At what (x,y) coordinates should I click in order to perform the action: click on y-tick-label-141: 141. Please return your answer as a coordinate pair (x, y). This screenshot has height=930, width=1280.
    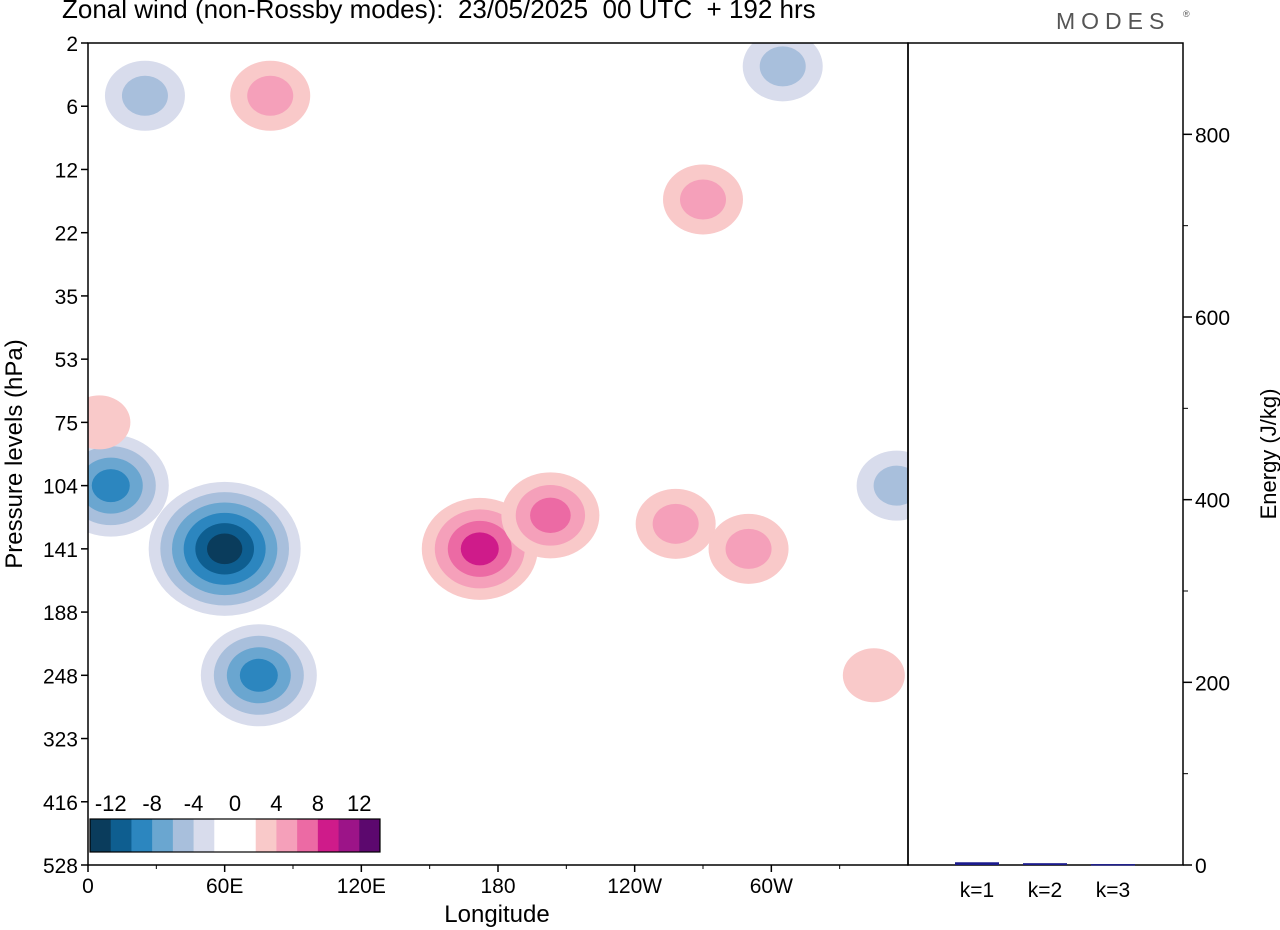
    Looking at the image, I should click on (60, 550).